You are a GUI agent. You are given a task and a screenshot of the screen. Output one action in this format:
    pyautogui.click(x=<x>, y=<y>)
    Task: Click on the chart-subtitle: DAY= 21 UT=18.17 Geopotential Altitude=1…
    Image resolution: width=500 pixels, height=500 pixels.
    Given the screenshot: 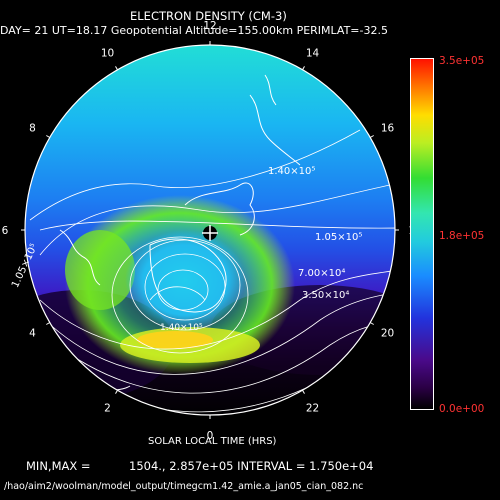 What is the action you would take?
    pyautogui.click(x=194, y=30)
    